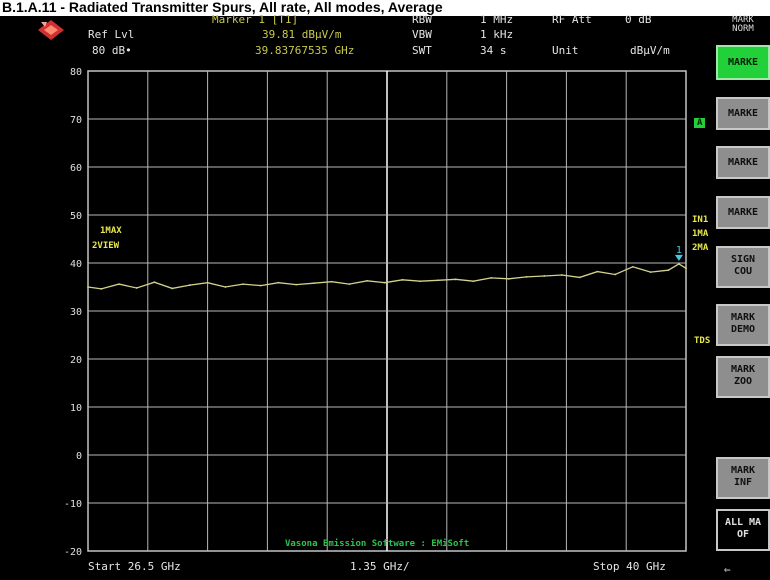 This screenshot has width=770, height=580. Describe the element at coordinates (629, 566) in the screenshot. I see `stop-frequency: Stop 40 GHz` at that location.